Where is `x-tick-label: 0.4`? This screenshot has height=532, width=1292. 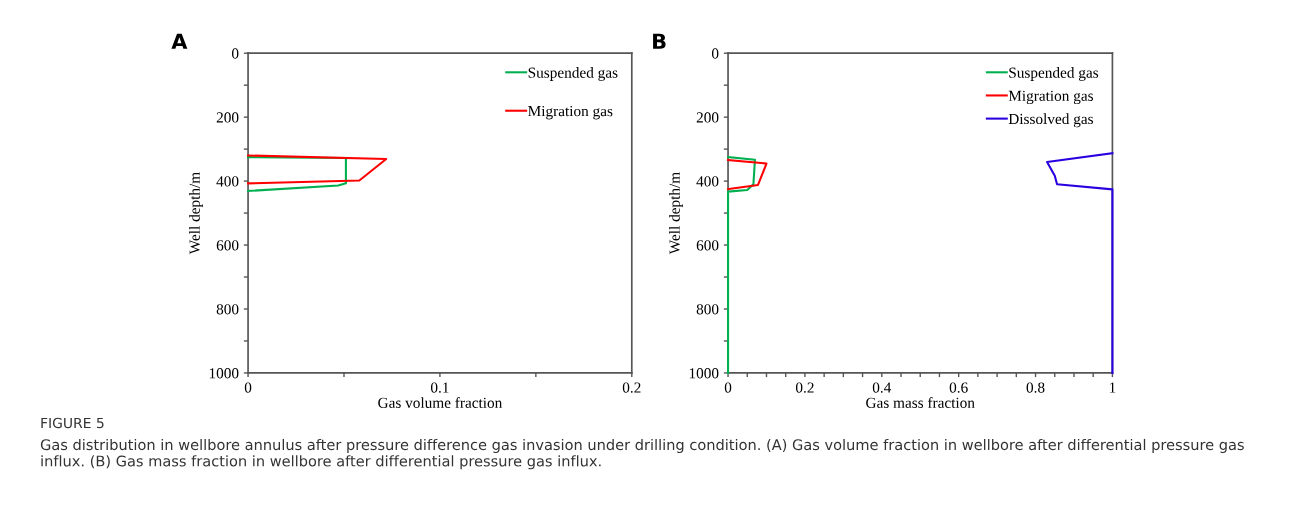 x-tick-label: 0.4 is located at coordinates (882, 387).